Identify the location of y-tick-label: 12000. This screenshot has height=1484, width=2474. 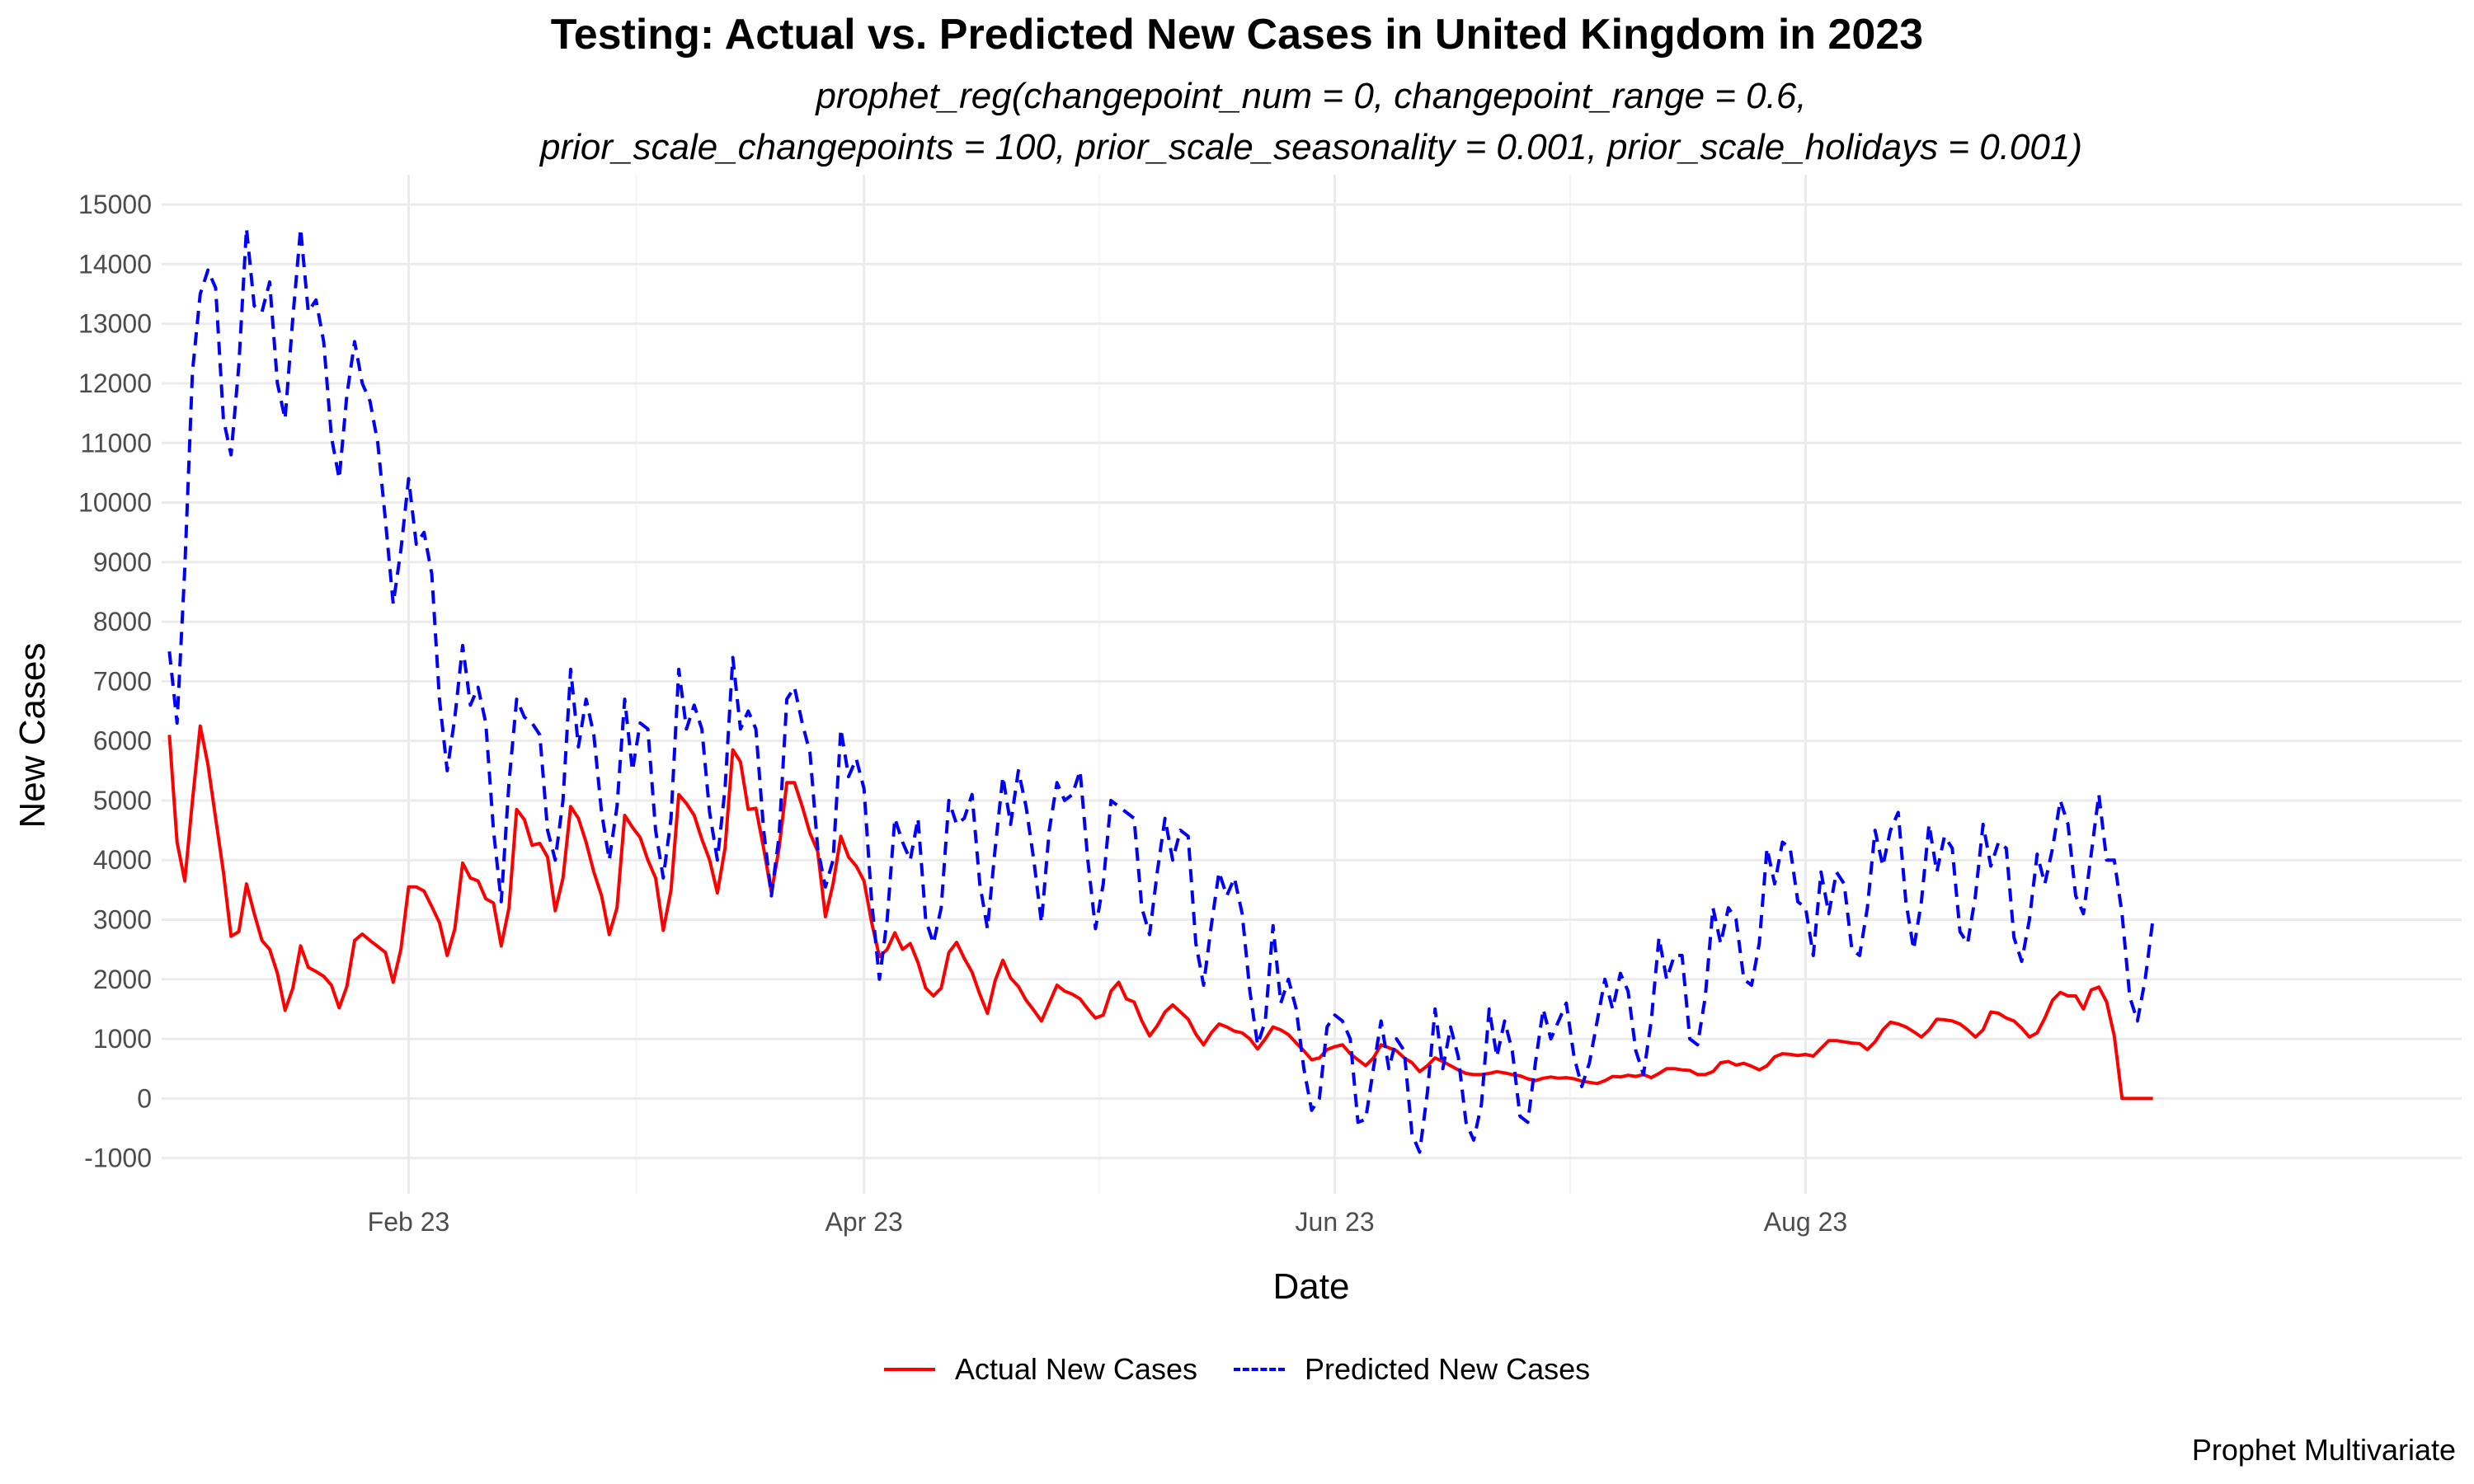
(115, 383).